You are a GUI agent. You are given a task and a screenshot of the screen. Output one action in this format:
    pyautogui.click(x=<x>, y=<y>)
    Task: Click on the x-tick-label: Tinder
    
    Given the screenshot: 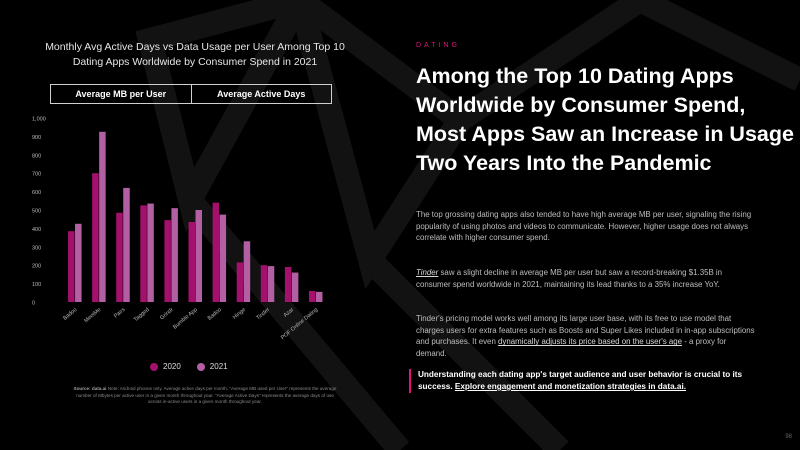 What is the action you would take?
    pyautogui.click(x=263, y=314)
    